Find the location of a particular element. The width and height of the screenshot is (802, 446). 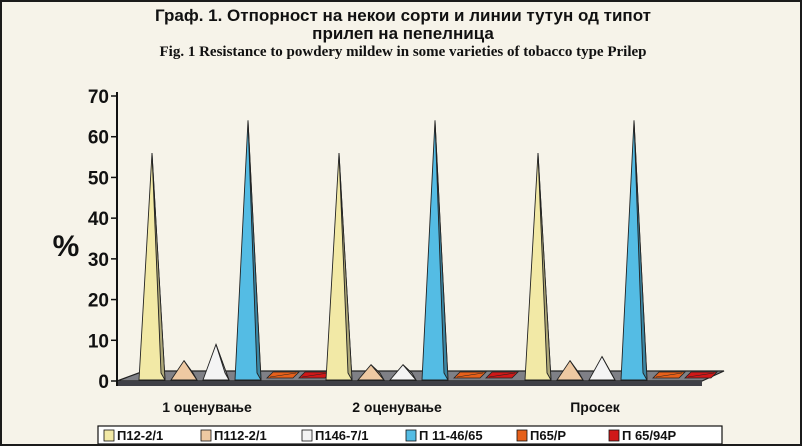

chart-floor-edge is located at coordinates (409, 383).